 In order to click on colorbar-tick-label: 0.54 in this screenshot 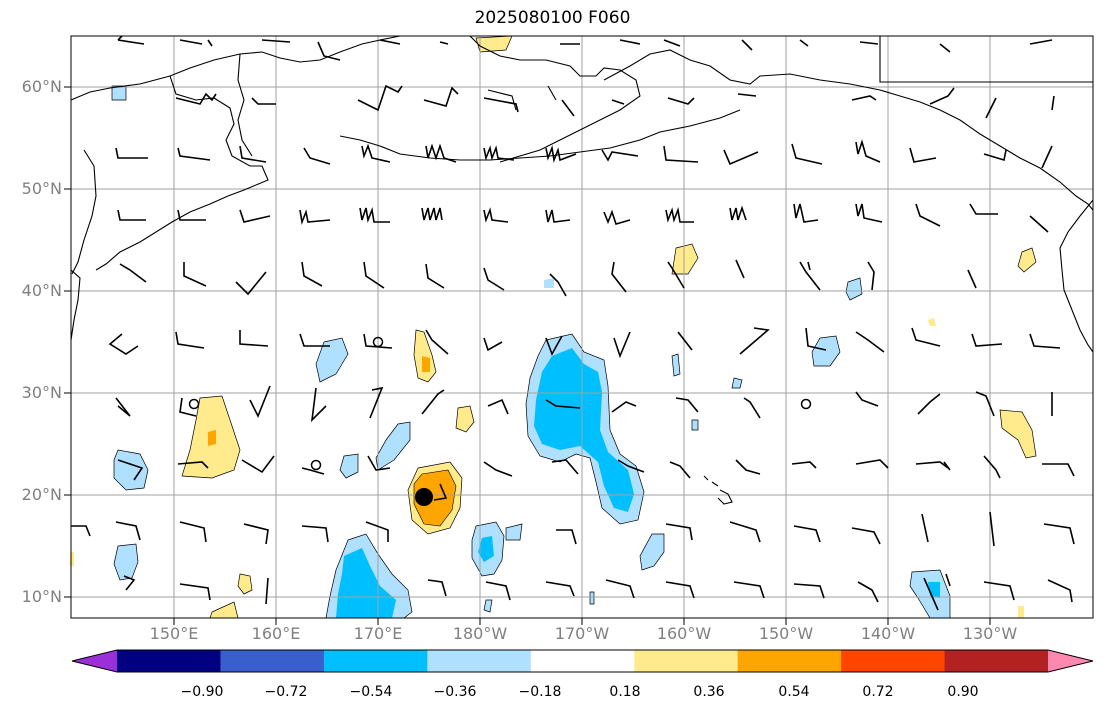, I will do `click(794, 692)`.